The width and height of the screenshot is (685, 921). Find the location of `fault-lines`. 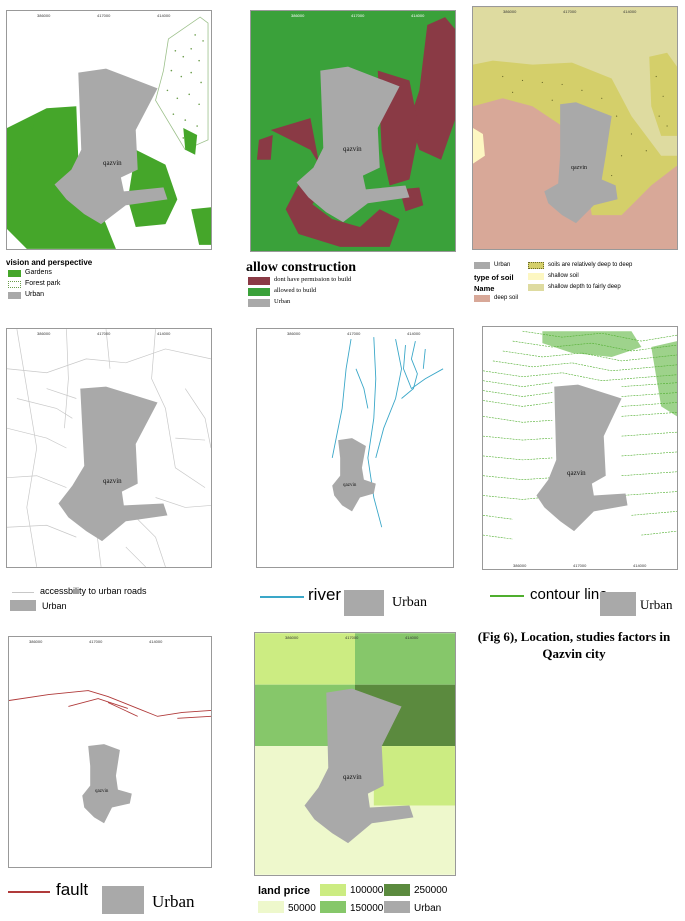

fault-lines is located at coordinates (110, 704).